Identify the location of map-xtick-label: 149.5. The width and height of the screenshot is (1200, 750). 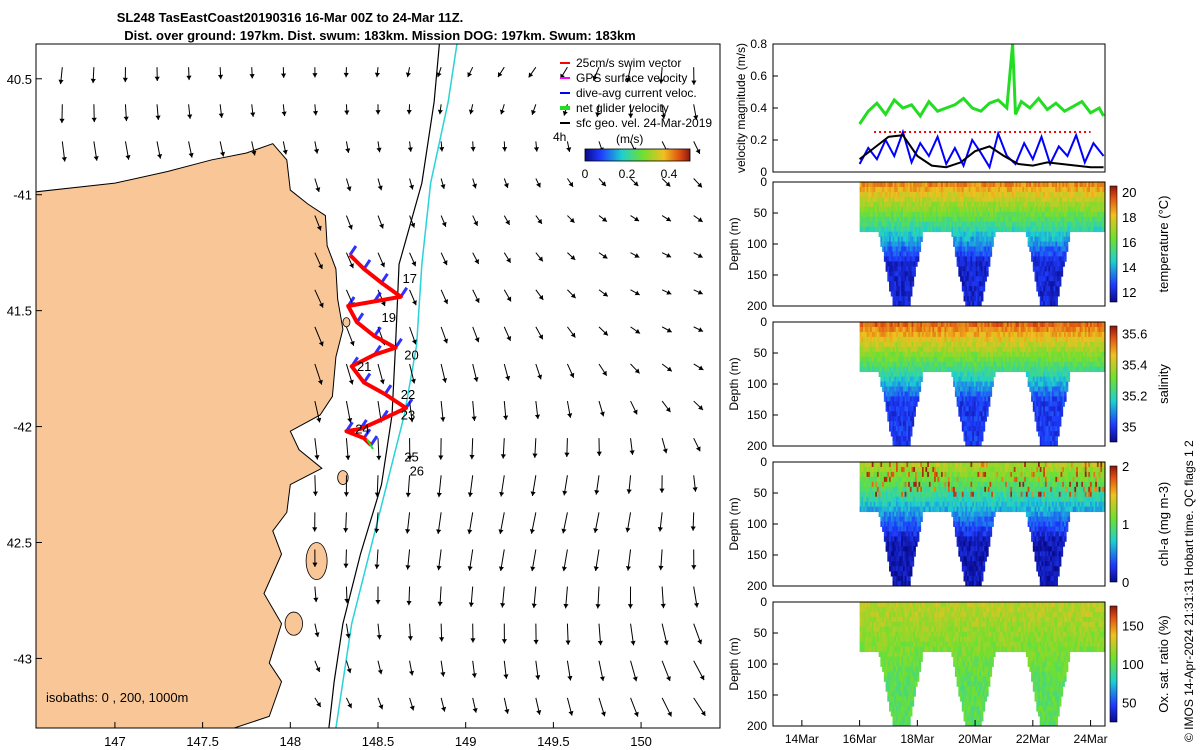
(553, 741).